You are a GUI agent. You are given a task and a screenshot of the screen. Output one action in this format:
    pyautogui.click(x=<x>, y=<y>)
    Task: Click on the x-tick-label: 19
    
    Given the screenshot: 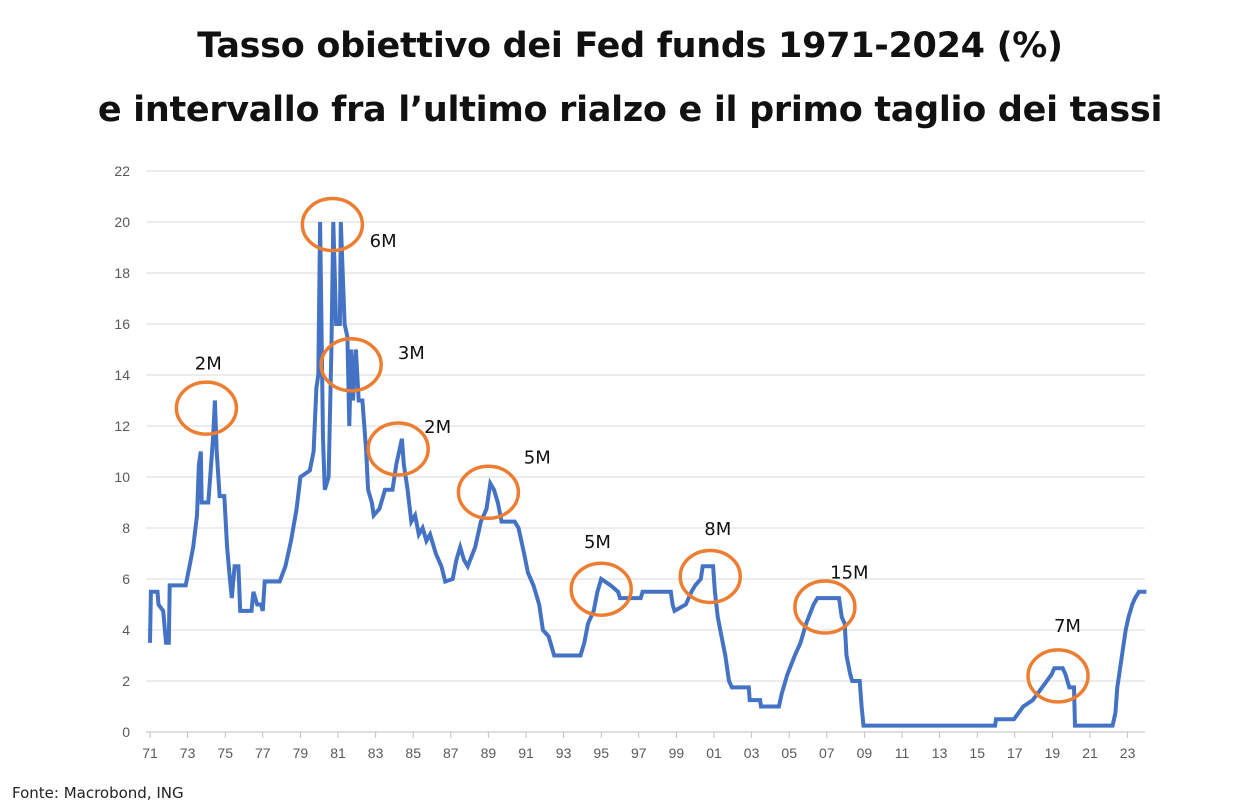 What is the action you would take?
    pyautogui.click(x=1053, y=753)
    